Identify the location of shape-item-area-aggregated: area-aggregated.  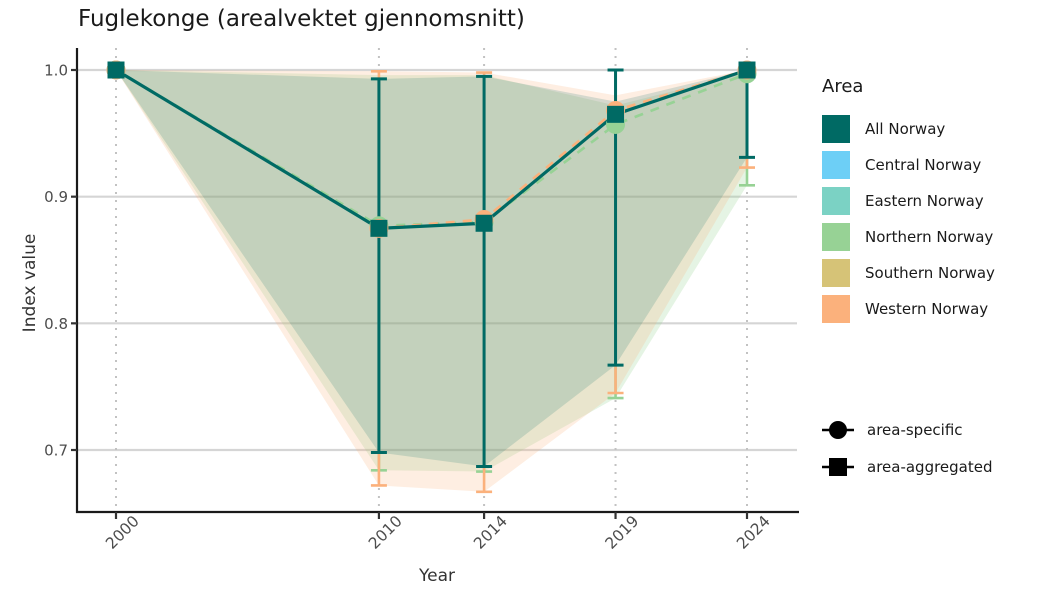
(907, 466).